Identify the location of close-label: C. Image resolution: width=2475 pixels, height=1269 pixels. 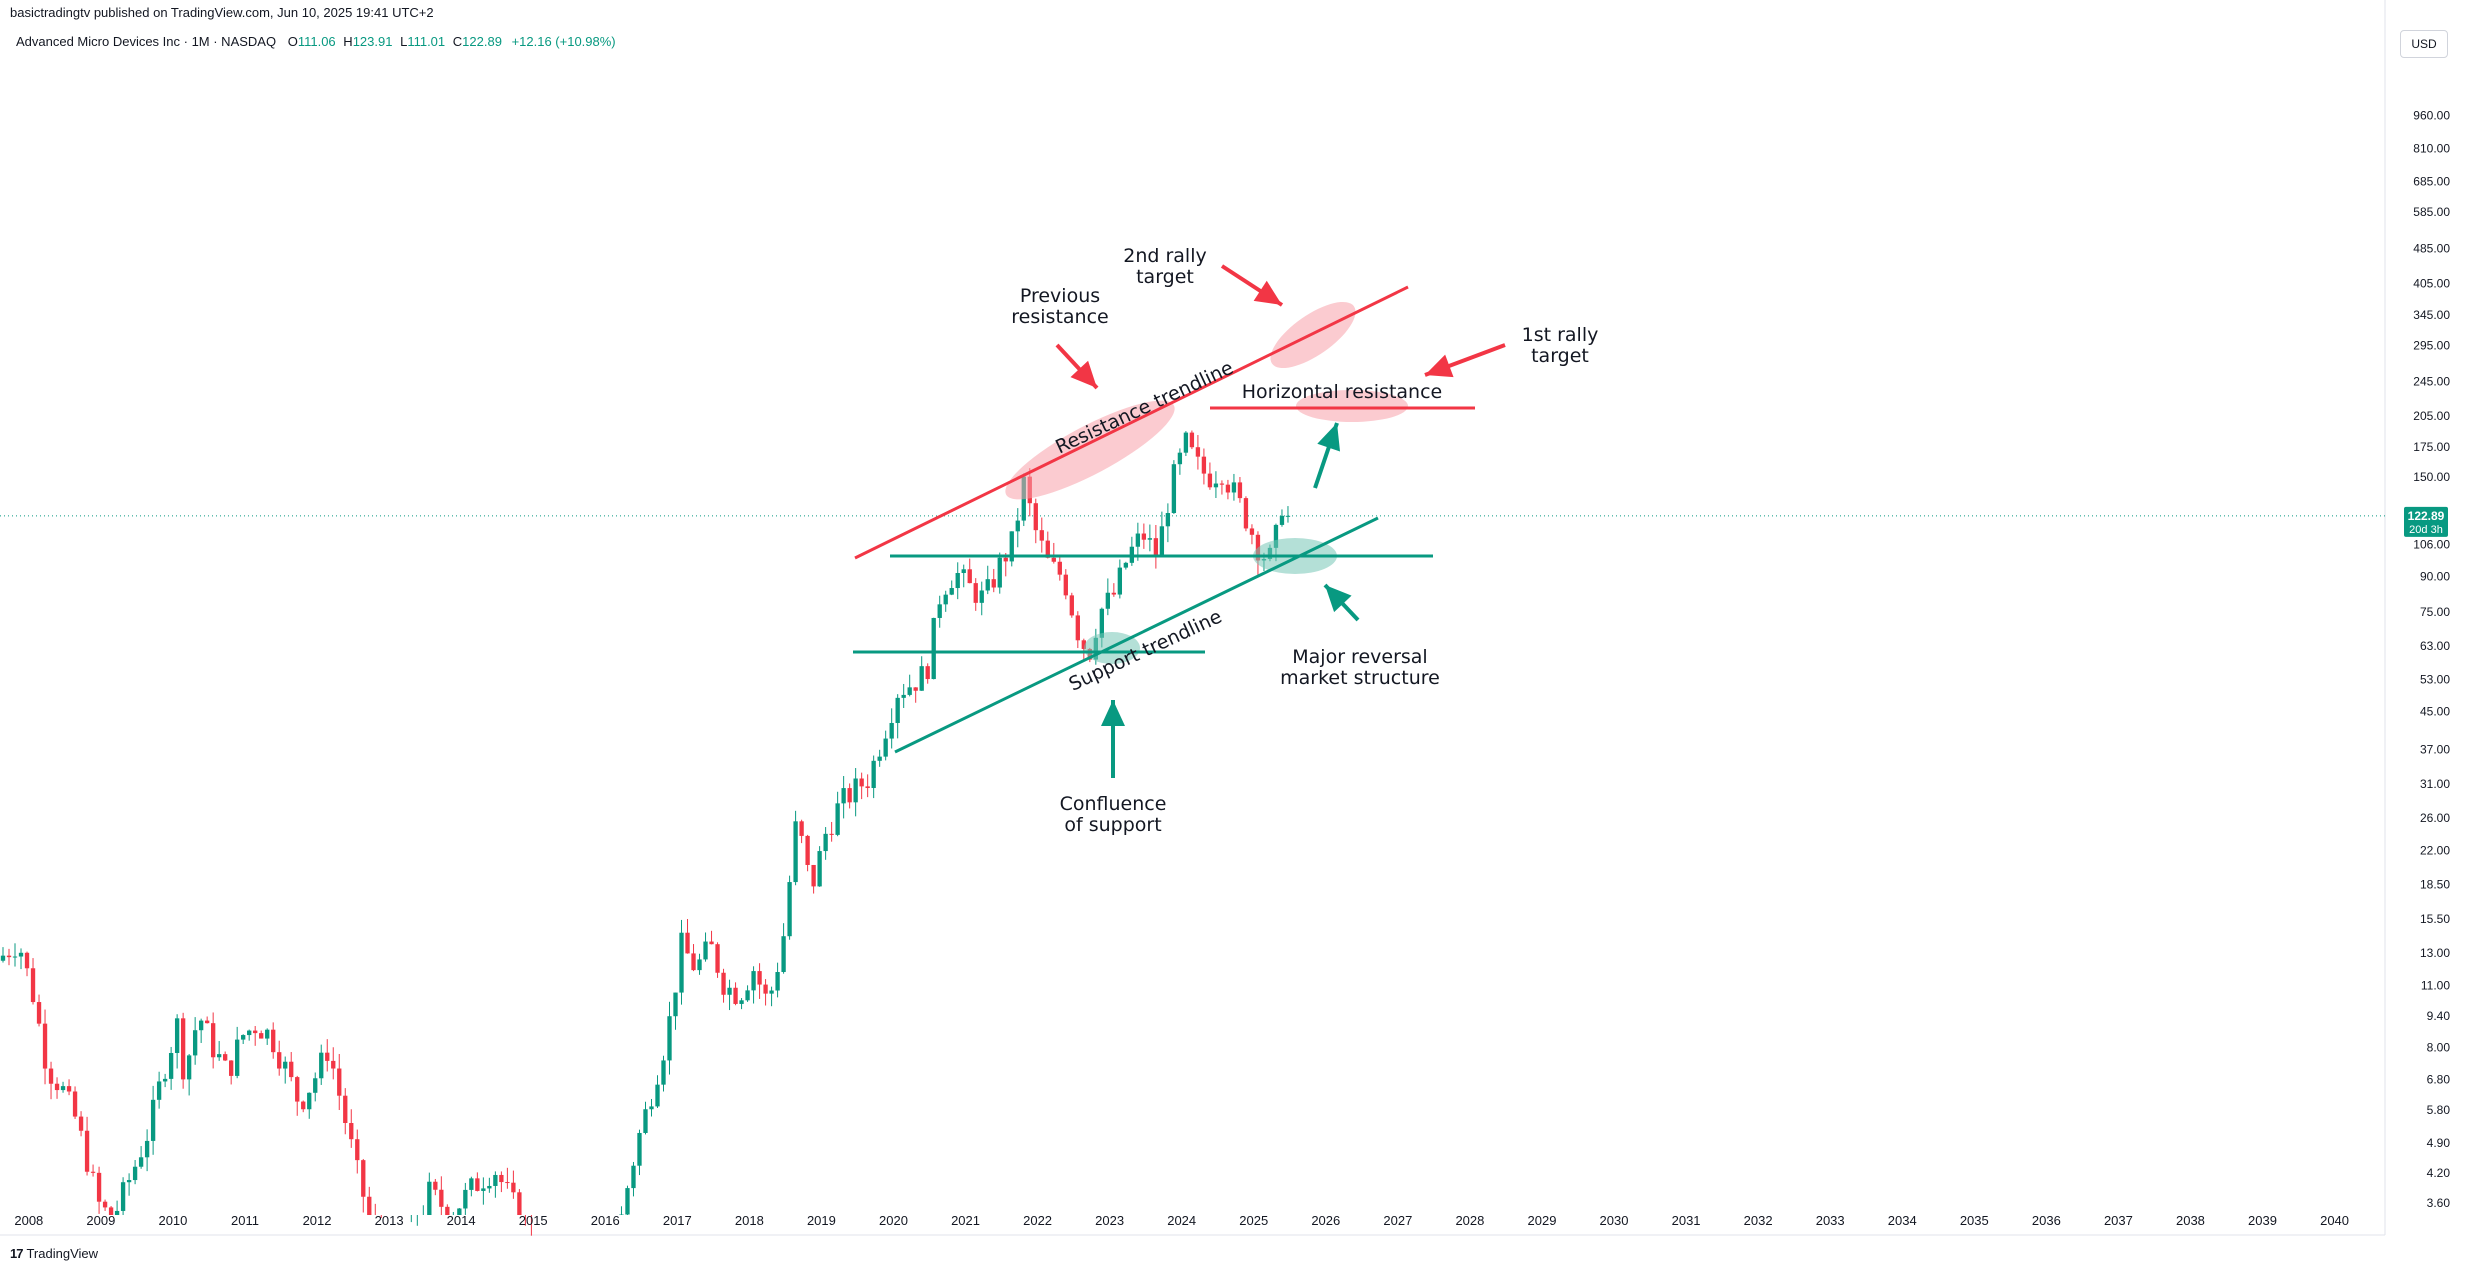
(457, 41).